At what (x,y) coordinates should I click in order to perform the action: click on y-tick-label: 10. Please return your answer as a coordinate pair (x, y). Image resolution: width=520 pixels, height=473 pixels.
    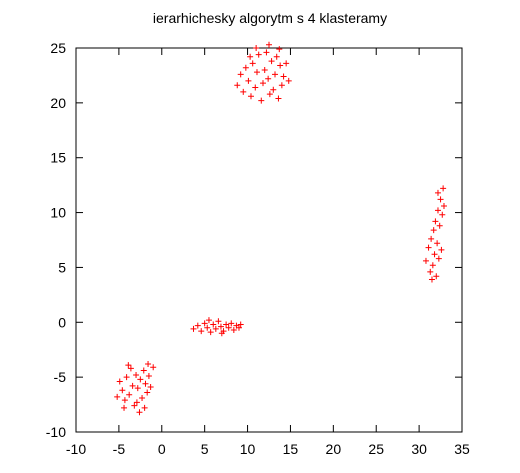
    Looking at the image, I should click on (58, 213).